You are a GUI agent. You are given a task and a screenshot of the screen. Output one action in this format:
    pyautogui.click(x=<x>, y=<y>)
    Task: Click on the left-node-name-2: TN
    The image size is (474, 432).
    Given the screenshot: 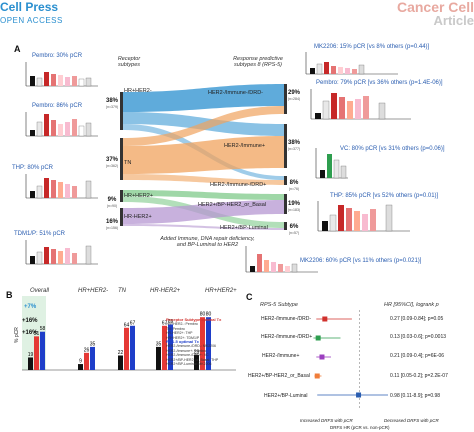 What is the action you would take?
    pyautogui.click(x=128, y=163)
    